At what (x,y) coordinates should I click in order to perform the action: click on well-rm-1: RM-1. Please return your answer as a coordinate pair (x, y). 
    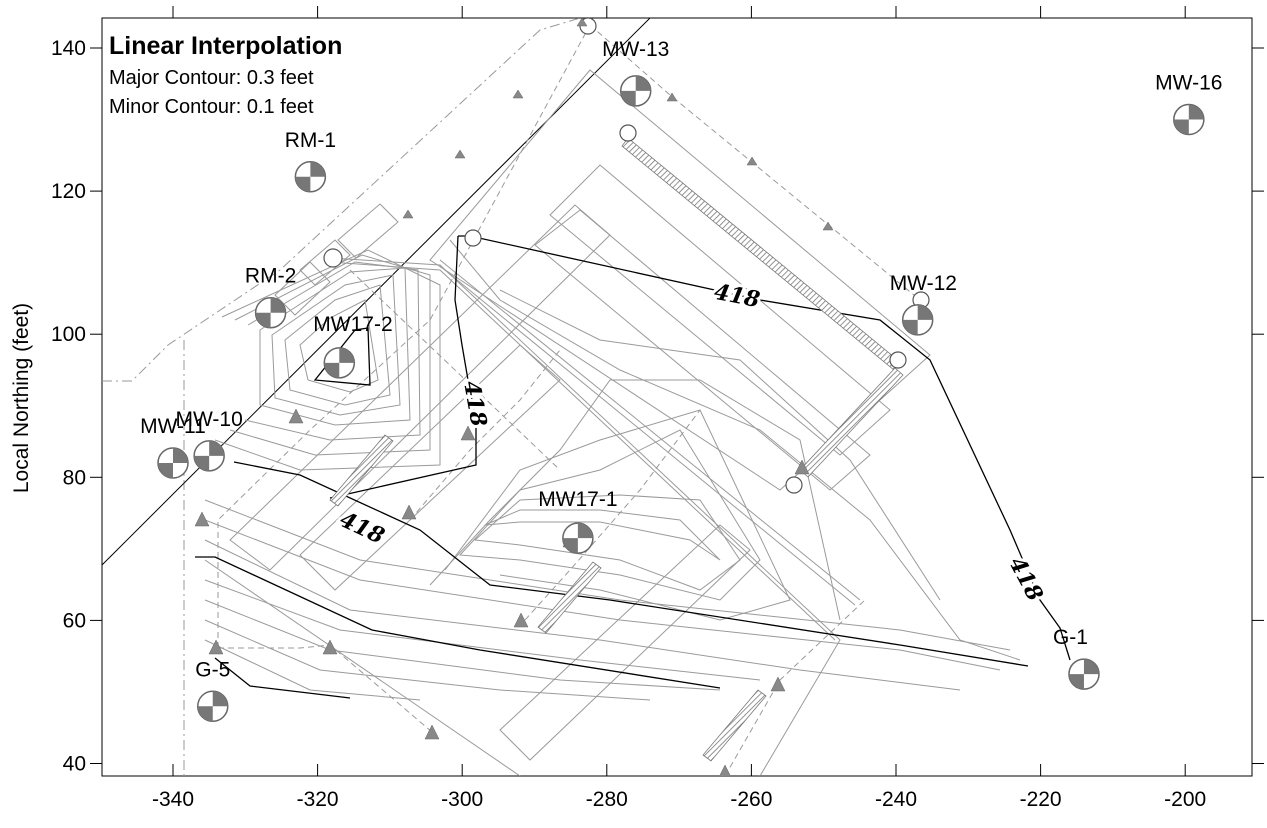
    Looking at the image, I should click on (310, 161).